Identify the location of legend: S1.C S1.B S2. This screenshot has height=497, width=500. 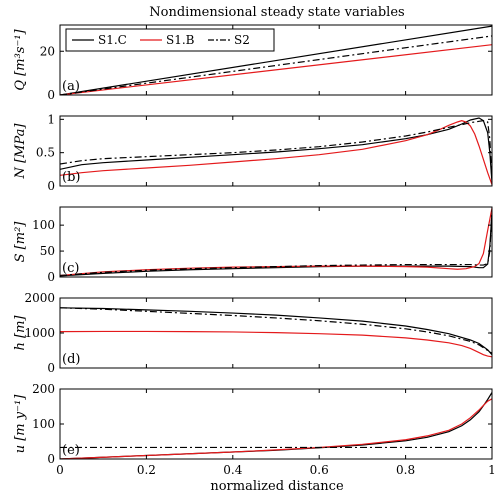
(170, 40).